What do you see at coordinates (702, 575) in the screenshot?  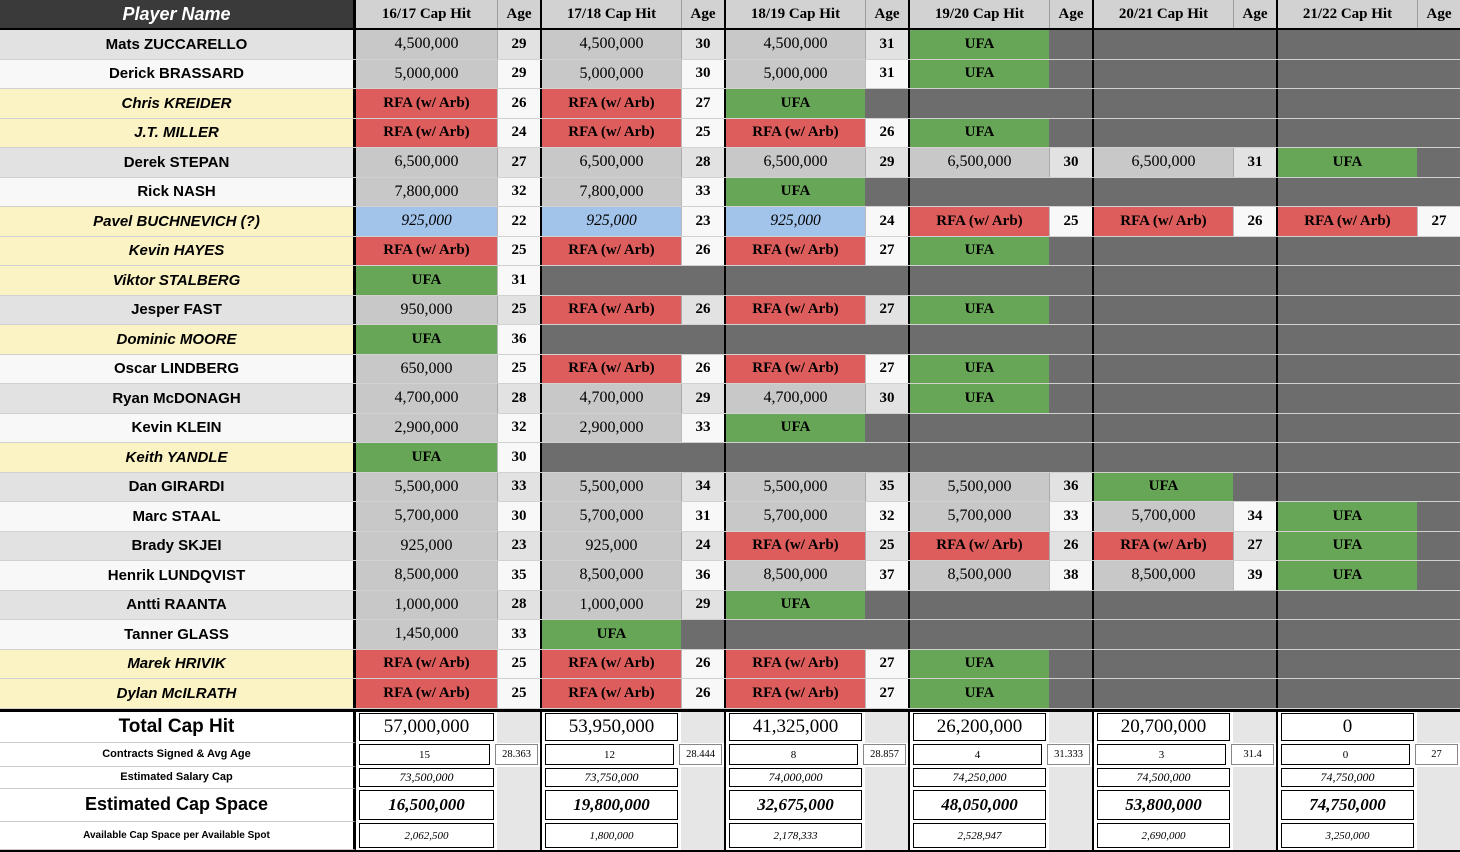 I see `age-cell: 36` at bounding box center [702, 575].